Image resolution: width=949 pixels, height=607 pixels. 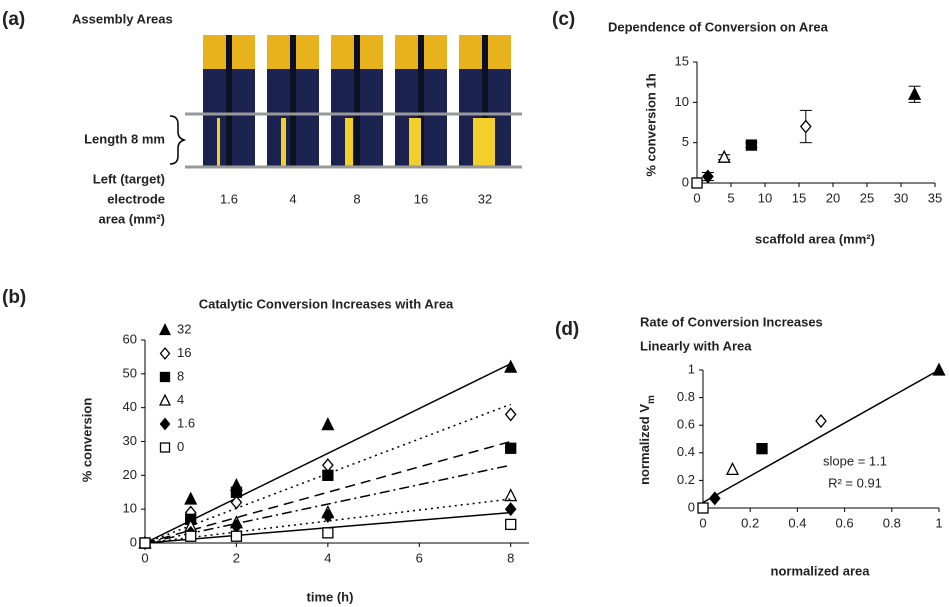 I want to click on panel-title: Dependence of Conversion on Area, so click(x=718, y=26).